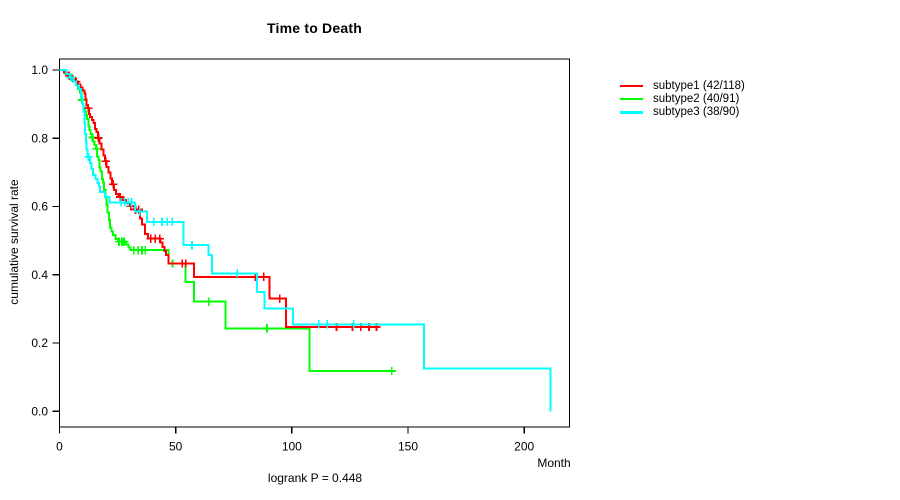  Describe the element at coordinates (696, 99) in the screenshot. I see `legend-label: subtype2 (40/91)` at that location.